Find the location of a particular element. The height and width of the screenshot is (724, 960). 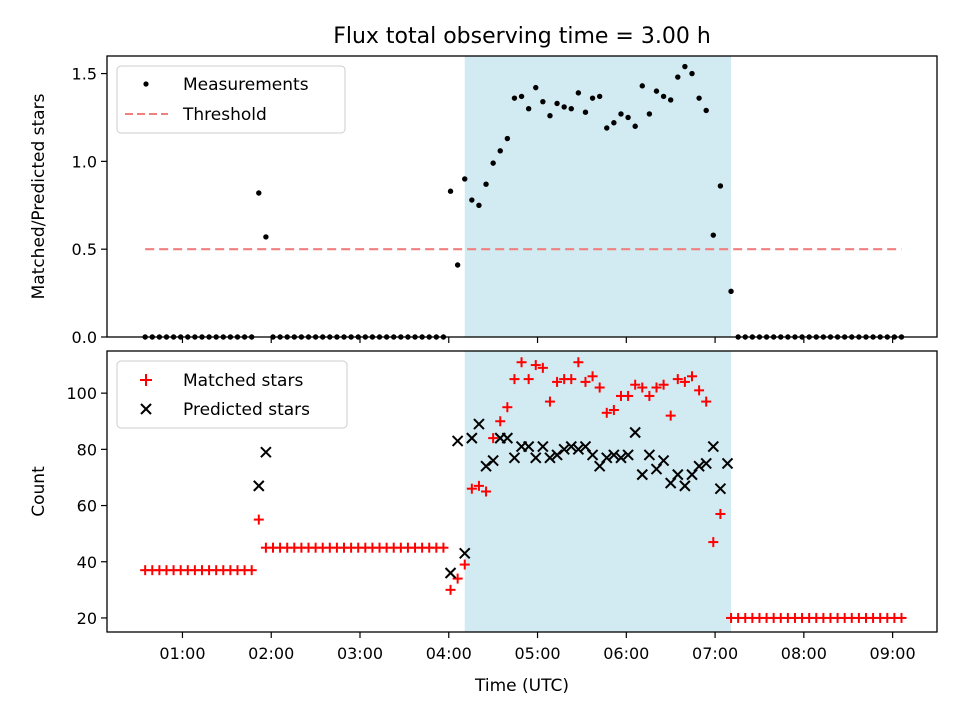

x-tick-label: 05:00 is located at coordinates (537, 653).